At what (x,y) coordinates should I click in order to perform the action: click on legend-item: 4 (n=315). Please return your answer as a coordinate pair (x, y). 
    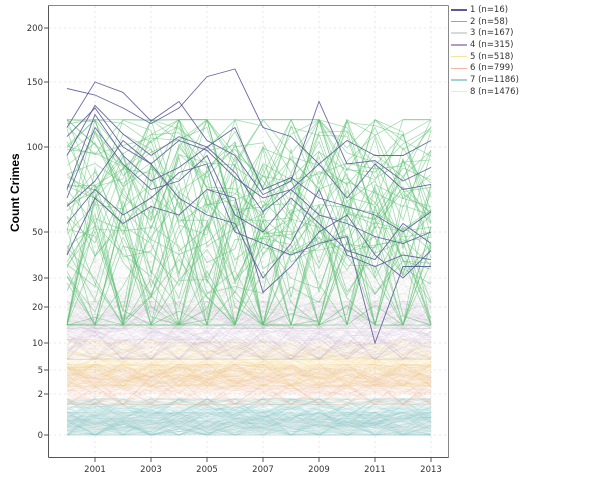
    Looking at the image, I should click on (485, 45).